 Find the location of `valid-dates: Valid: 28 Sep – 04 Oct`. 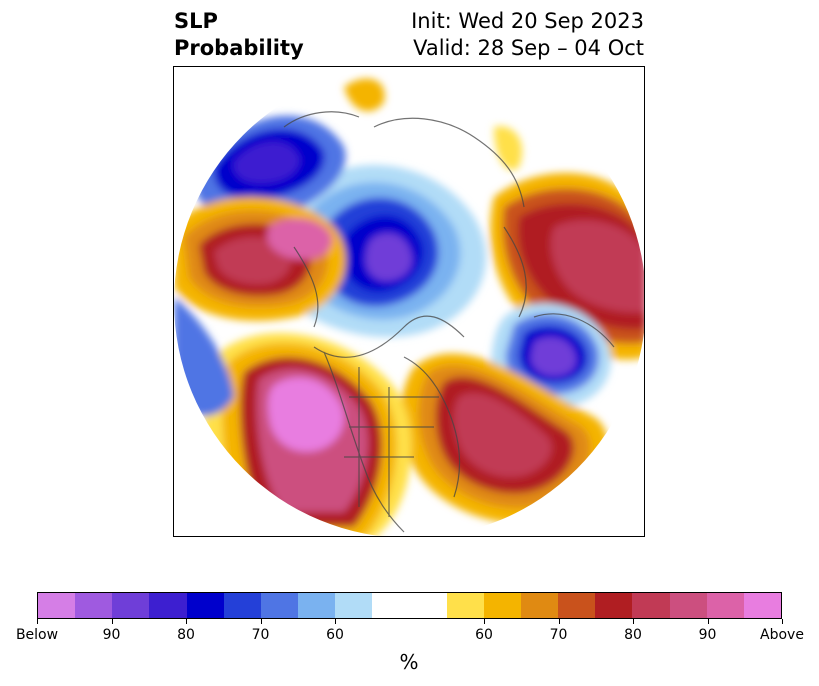

valid-dates: Valid: 28 Sep – 04 Oct is located at coordinates (528, 48).